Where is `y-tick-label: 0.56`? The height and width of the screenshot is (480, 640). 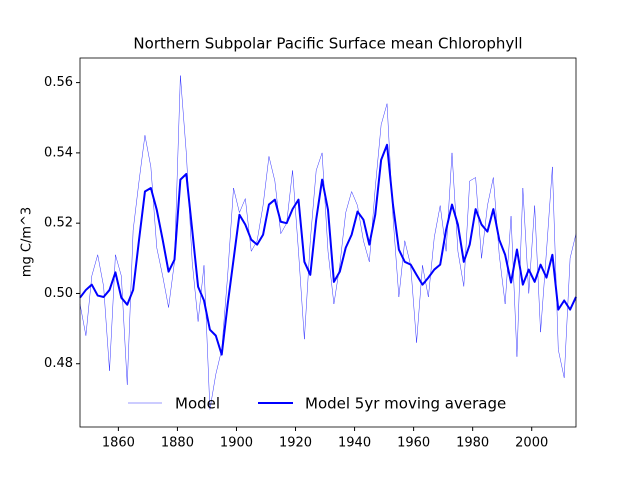 y-tick-label: 0.56 is located at coordinates (58, 82).